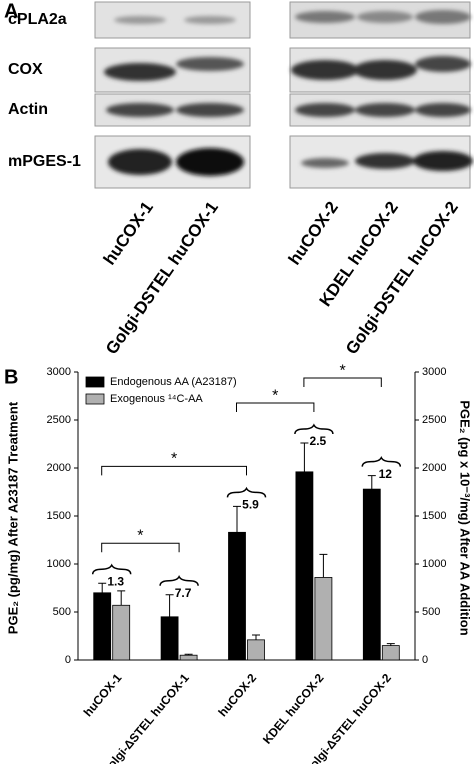  I want to click on y-tick-label: 500, so click(62, 612).